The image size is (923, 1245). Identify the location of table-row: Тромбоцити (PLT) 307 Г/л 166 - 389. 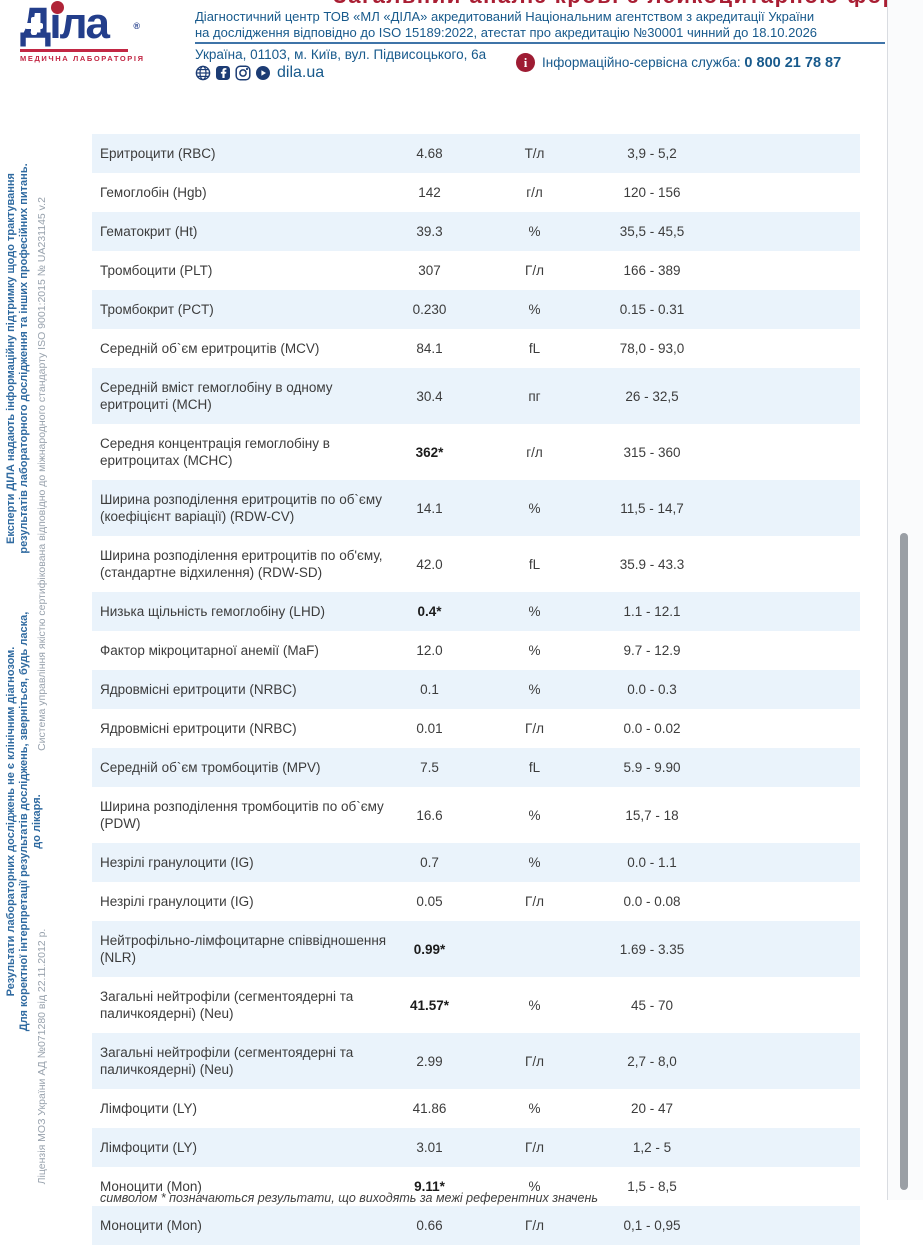
(476, 270).